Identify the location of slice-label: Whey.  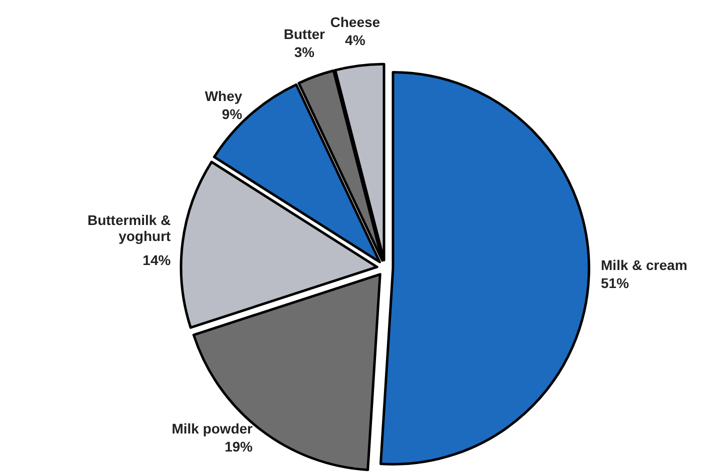
(223, 96).